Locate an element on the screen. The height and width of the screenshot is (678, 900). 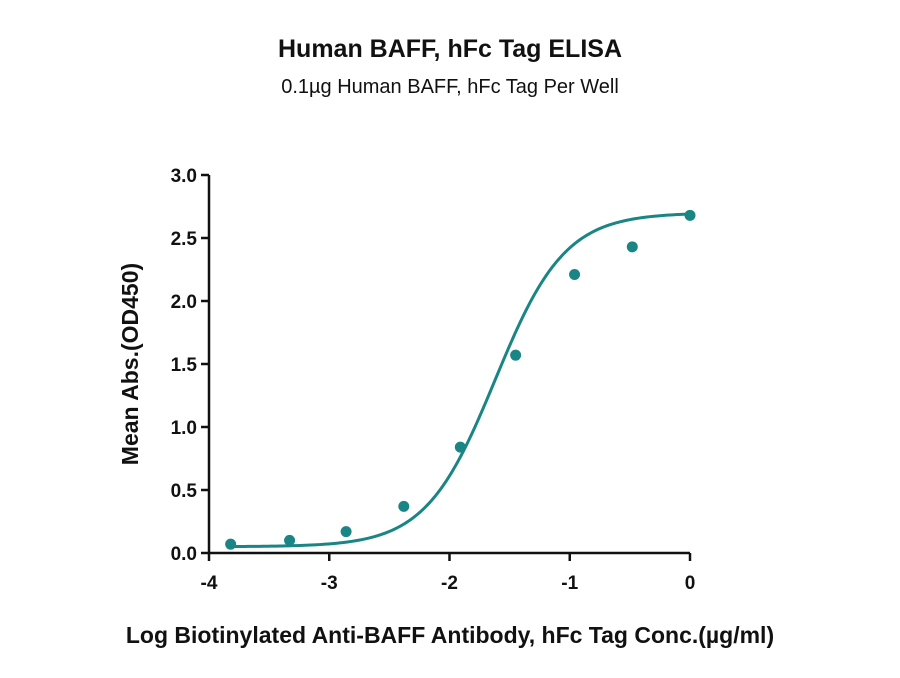
y-tick-label: 1.5 is located at coordinates (184, 365).